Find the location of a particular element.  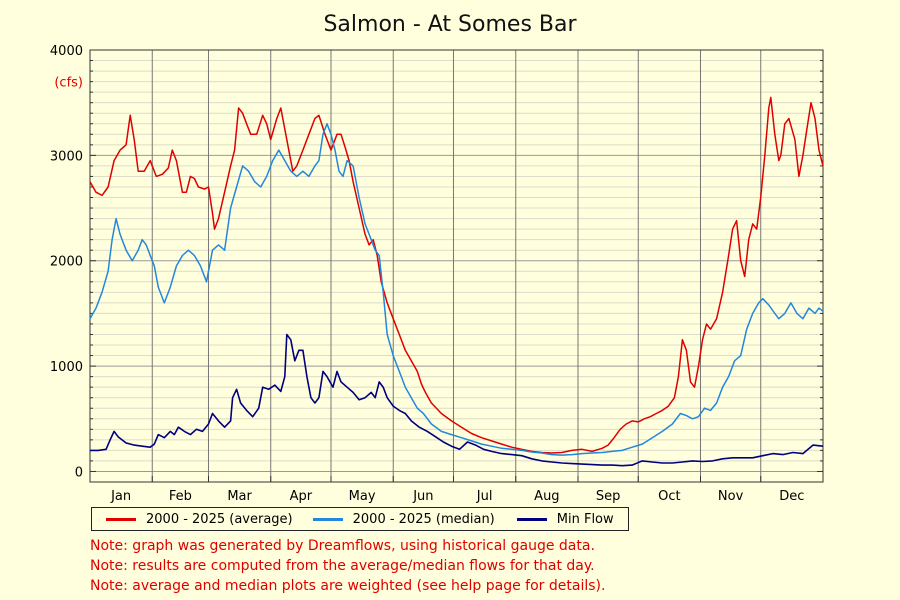

legend-label-median: 2000 - 2025 (median) is located at coordinates (423, 519).